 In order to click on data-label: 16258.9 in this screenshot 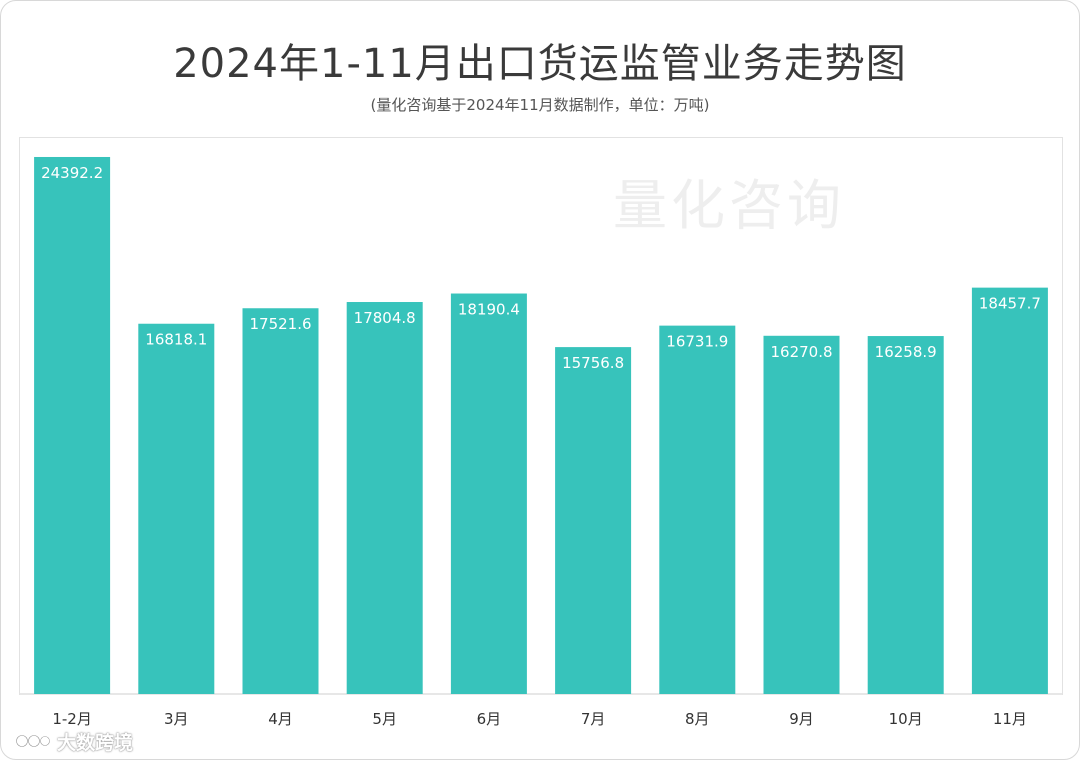, I will do `click(906, 352)`.